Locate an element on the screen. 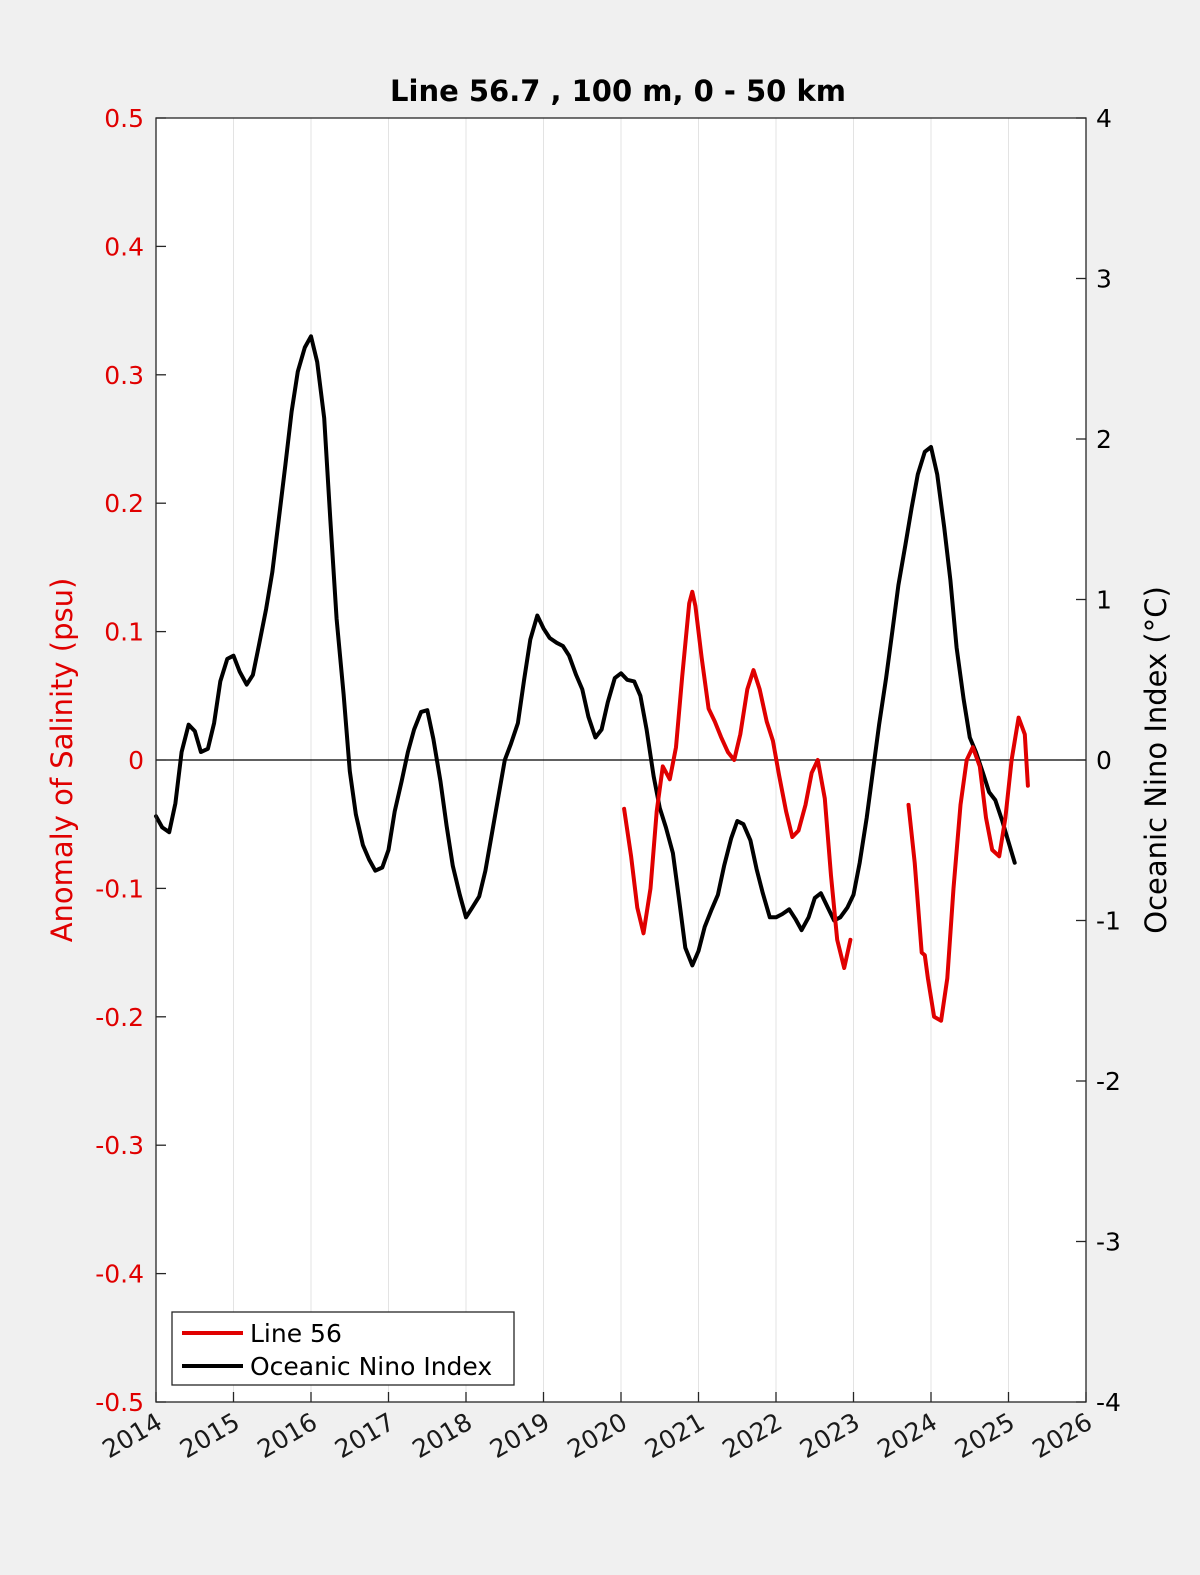 The height and width of the screenshot is (1575, 1200). y-right-tick-label: 1 is located at coordinates (1104, 600).